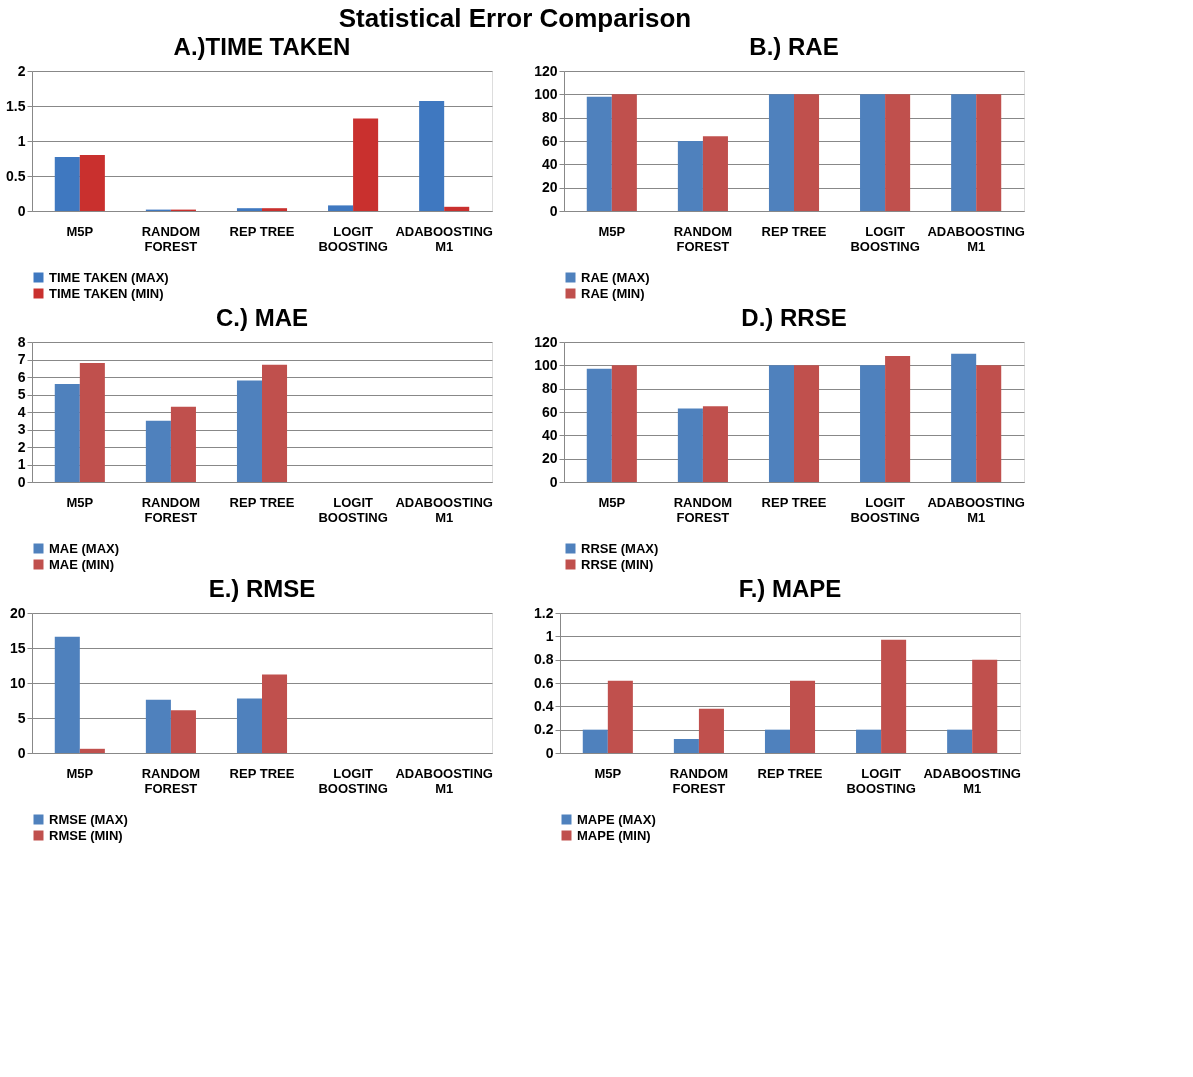 The width and height of the screenshot is (1193, 1077). I want to click on y-tick-label: 60, so click(549, 411).